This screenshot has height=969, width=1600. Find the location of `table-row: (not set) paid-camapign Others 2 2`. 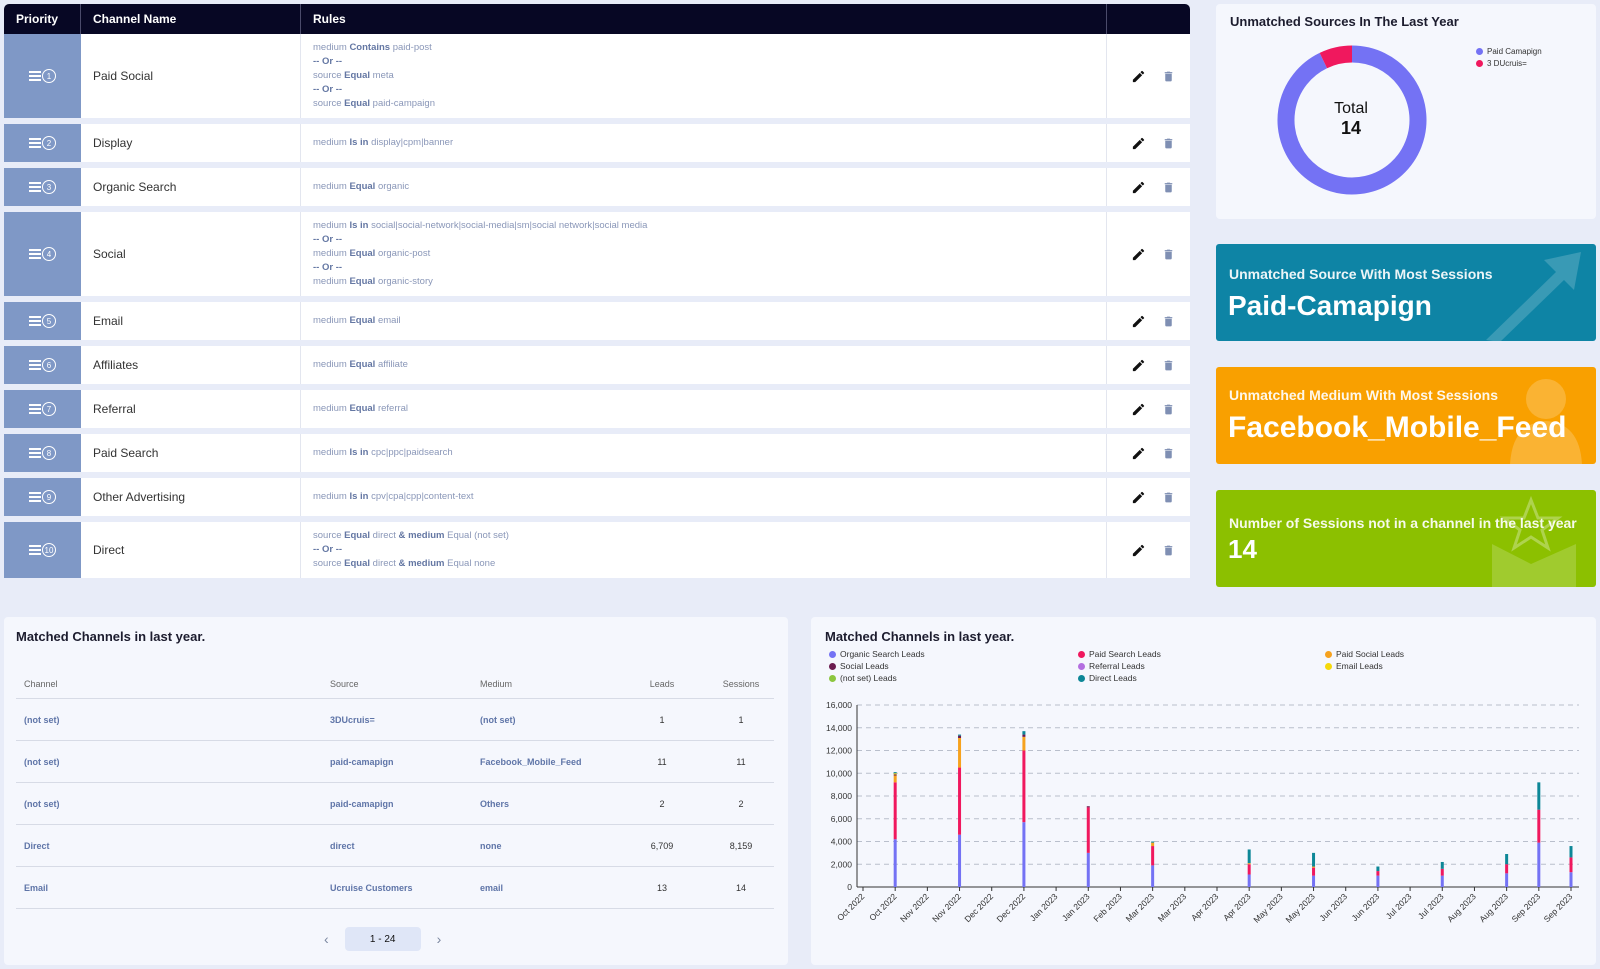

table-row: (not set) paid-camapign Others 2 2 is located at coordinates (395, 804).